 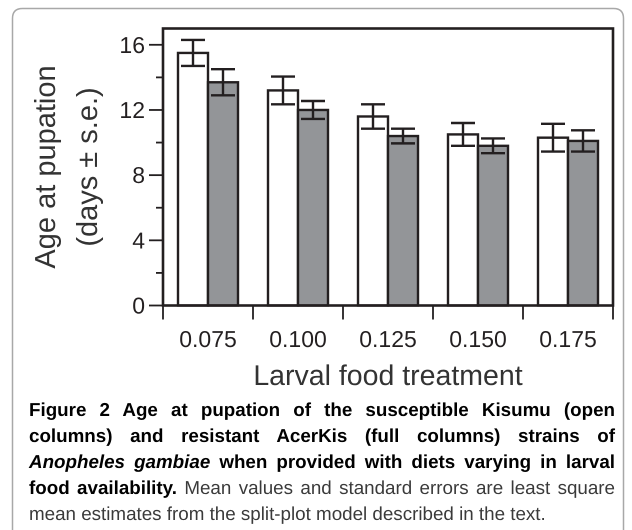 What do you see at coordinates (478, 339) in the screenshot?
I see `x-tick-label: 0.150` at bounding box center [478, 339].